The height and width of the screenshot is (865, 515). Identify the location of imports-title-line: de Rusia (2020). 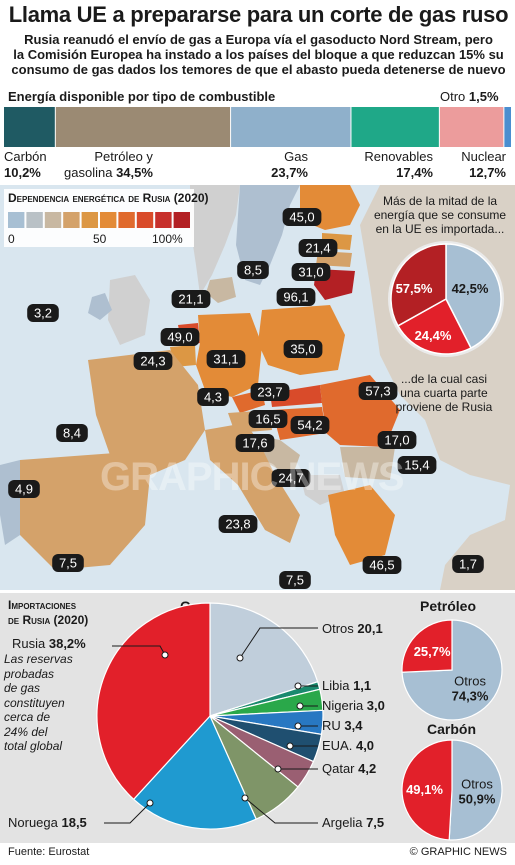
(48, 620).